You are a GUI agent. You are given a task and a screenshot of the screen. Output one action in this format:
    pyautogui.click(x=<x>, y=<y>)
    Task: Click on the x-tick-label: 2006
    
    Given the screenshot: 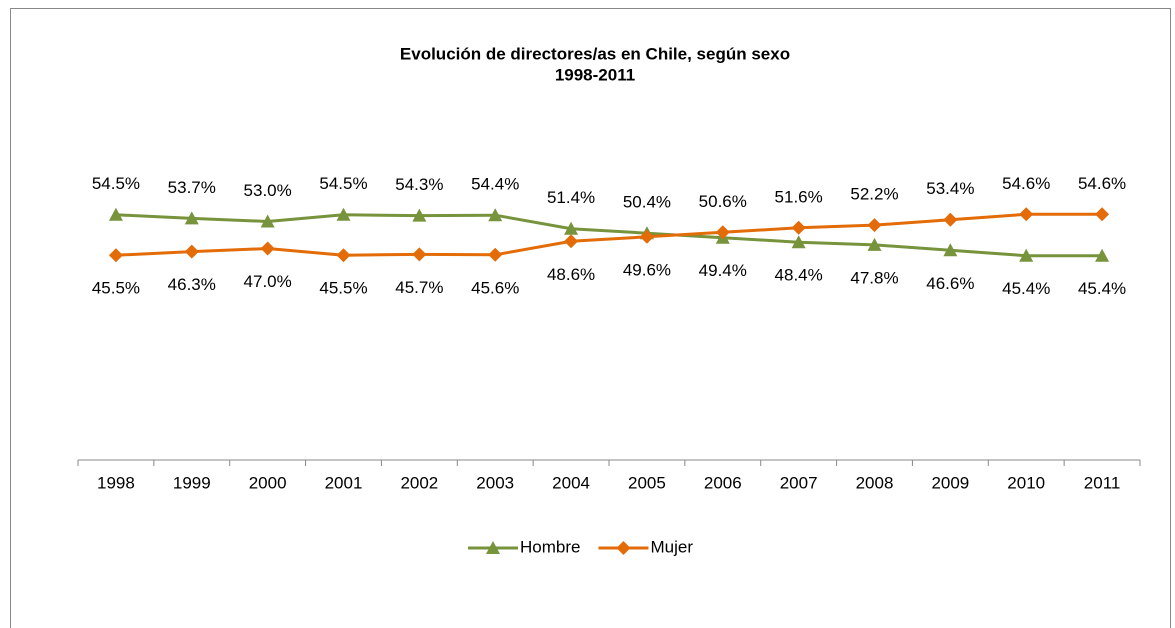 What is the action you would take?
    pyautogui.click(x=723, y=482)
    